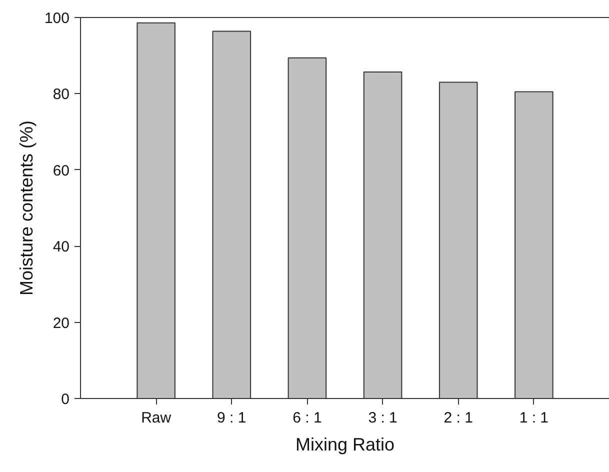  Describe the element at coordinates (307, 418) in the screenshot. I see `x-tick-label: 6 : 1` at that location.